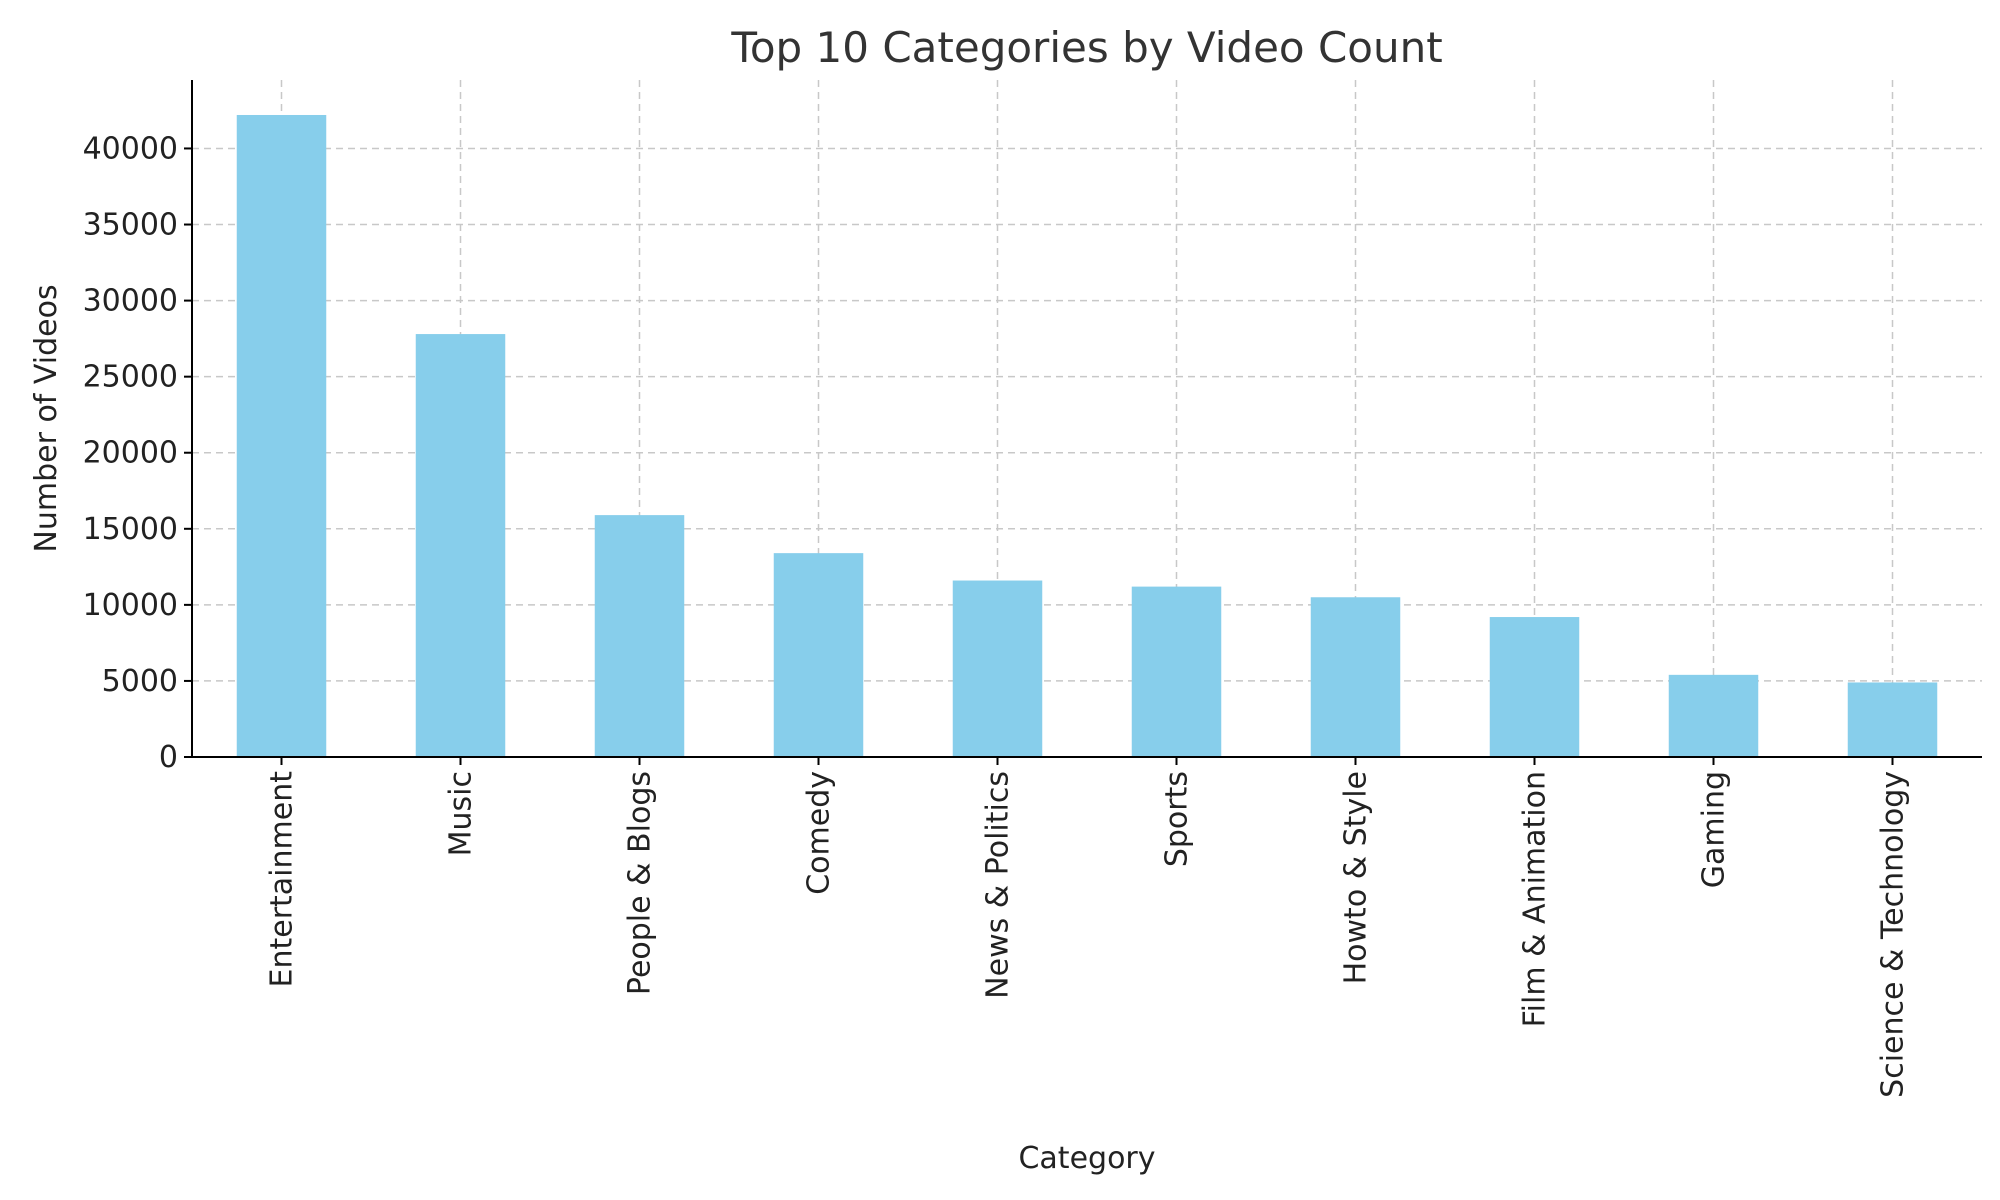  What do you see at coordinates (1892, 719) in the screenshot?
I see `bar-science-technology` at bounding box center [1892, 719].